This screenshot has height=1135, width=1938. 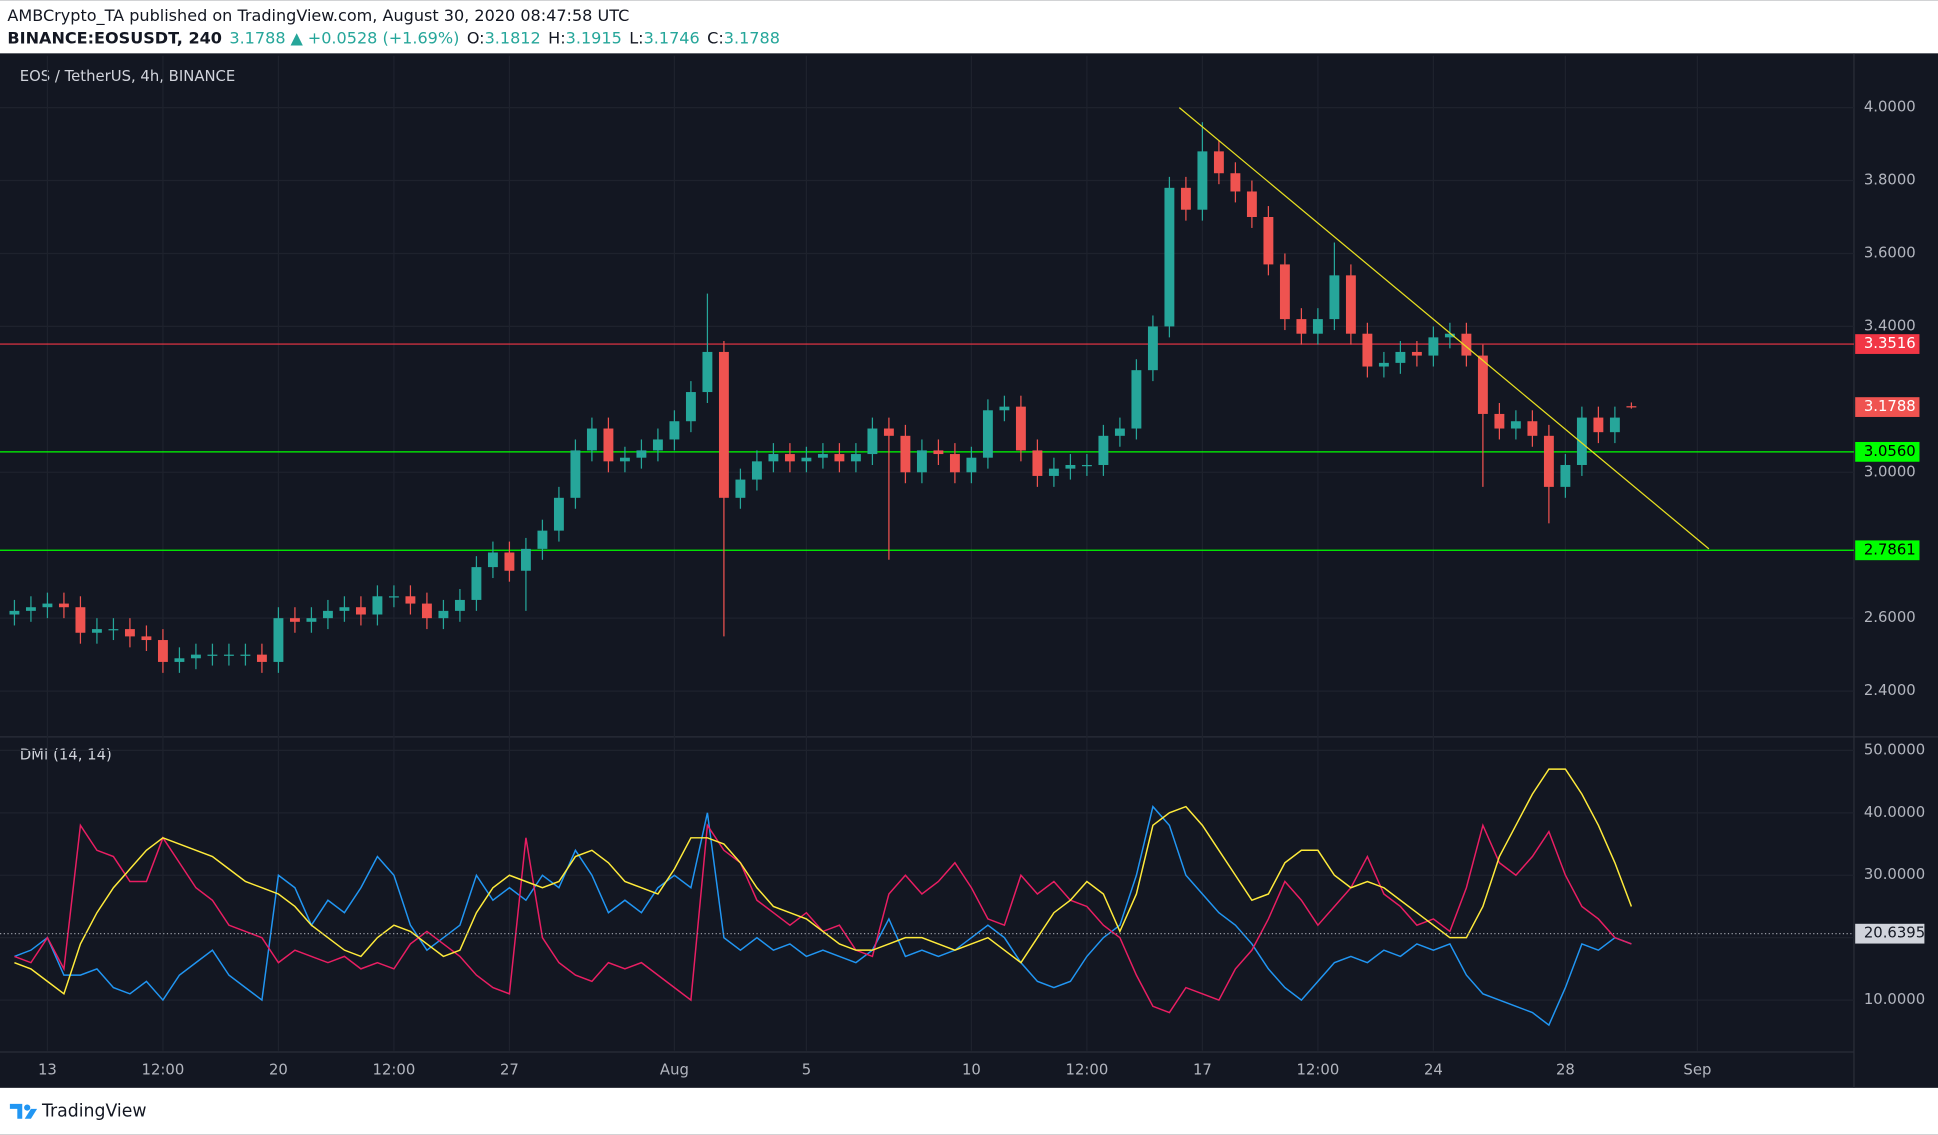 What do you see at coordinates (94, 1111) in the screenshot?
I see `brand: TradingView` at bounding box center [94, 1111].